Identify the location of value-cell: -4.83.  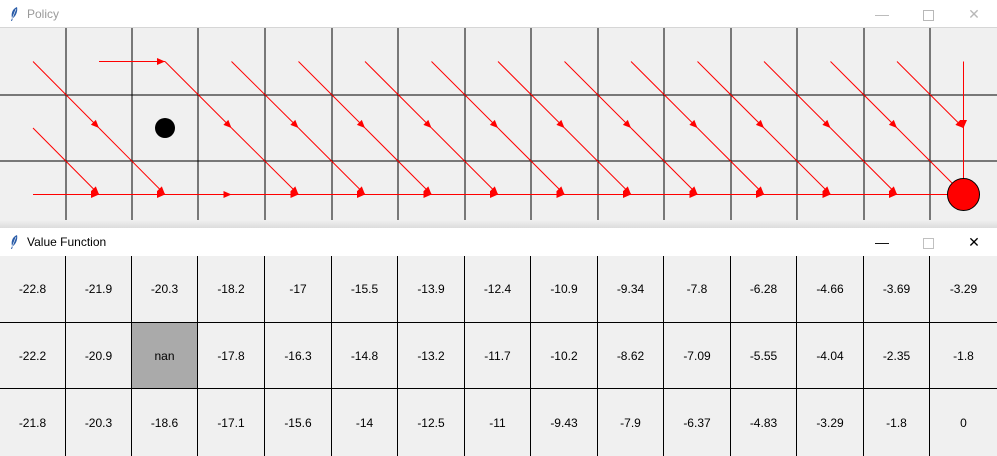
(764, 422).